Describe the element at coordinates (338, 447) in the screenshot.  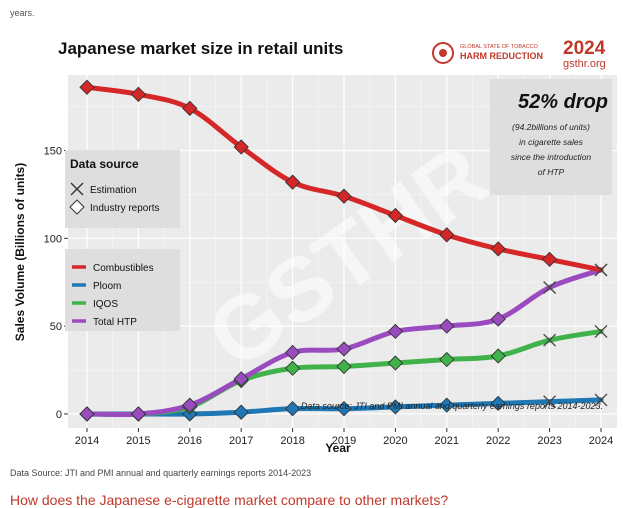
I see `x-axis-label: Year` at that location.